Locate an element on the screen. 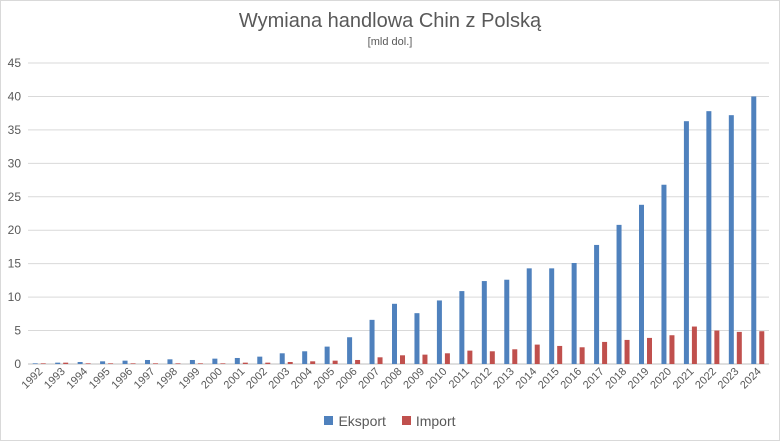 The image size is (780, 441). x-tick-label: 2024 is located at coordinates (751, 379).